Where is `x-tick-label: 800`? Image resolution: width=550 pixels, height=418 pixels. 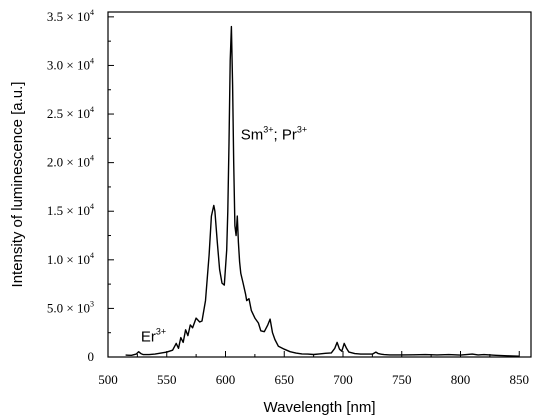 x-tick-label: 800 is located at coordinates (461, 379).